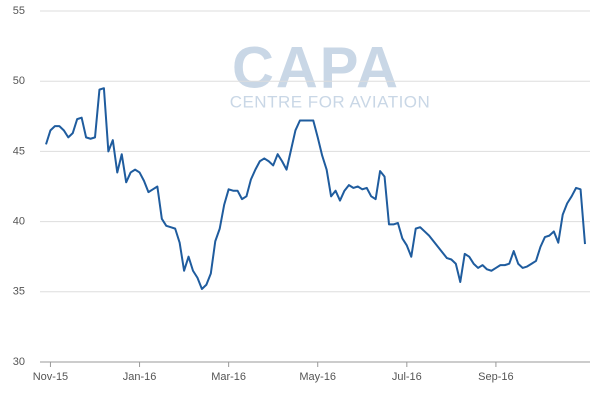  Describe the element at coordinates (19, 81) in the screenshot. I see `y-tick-label: 50` at that location.